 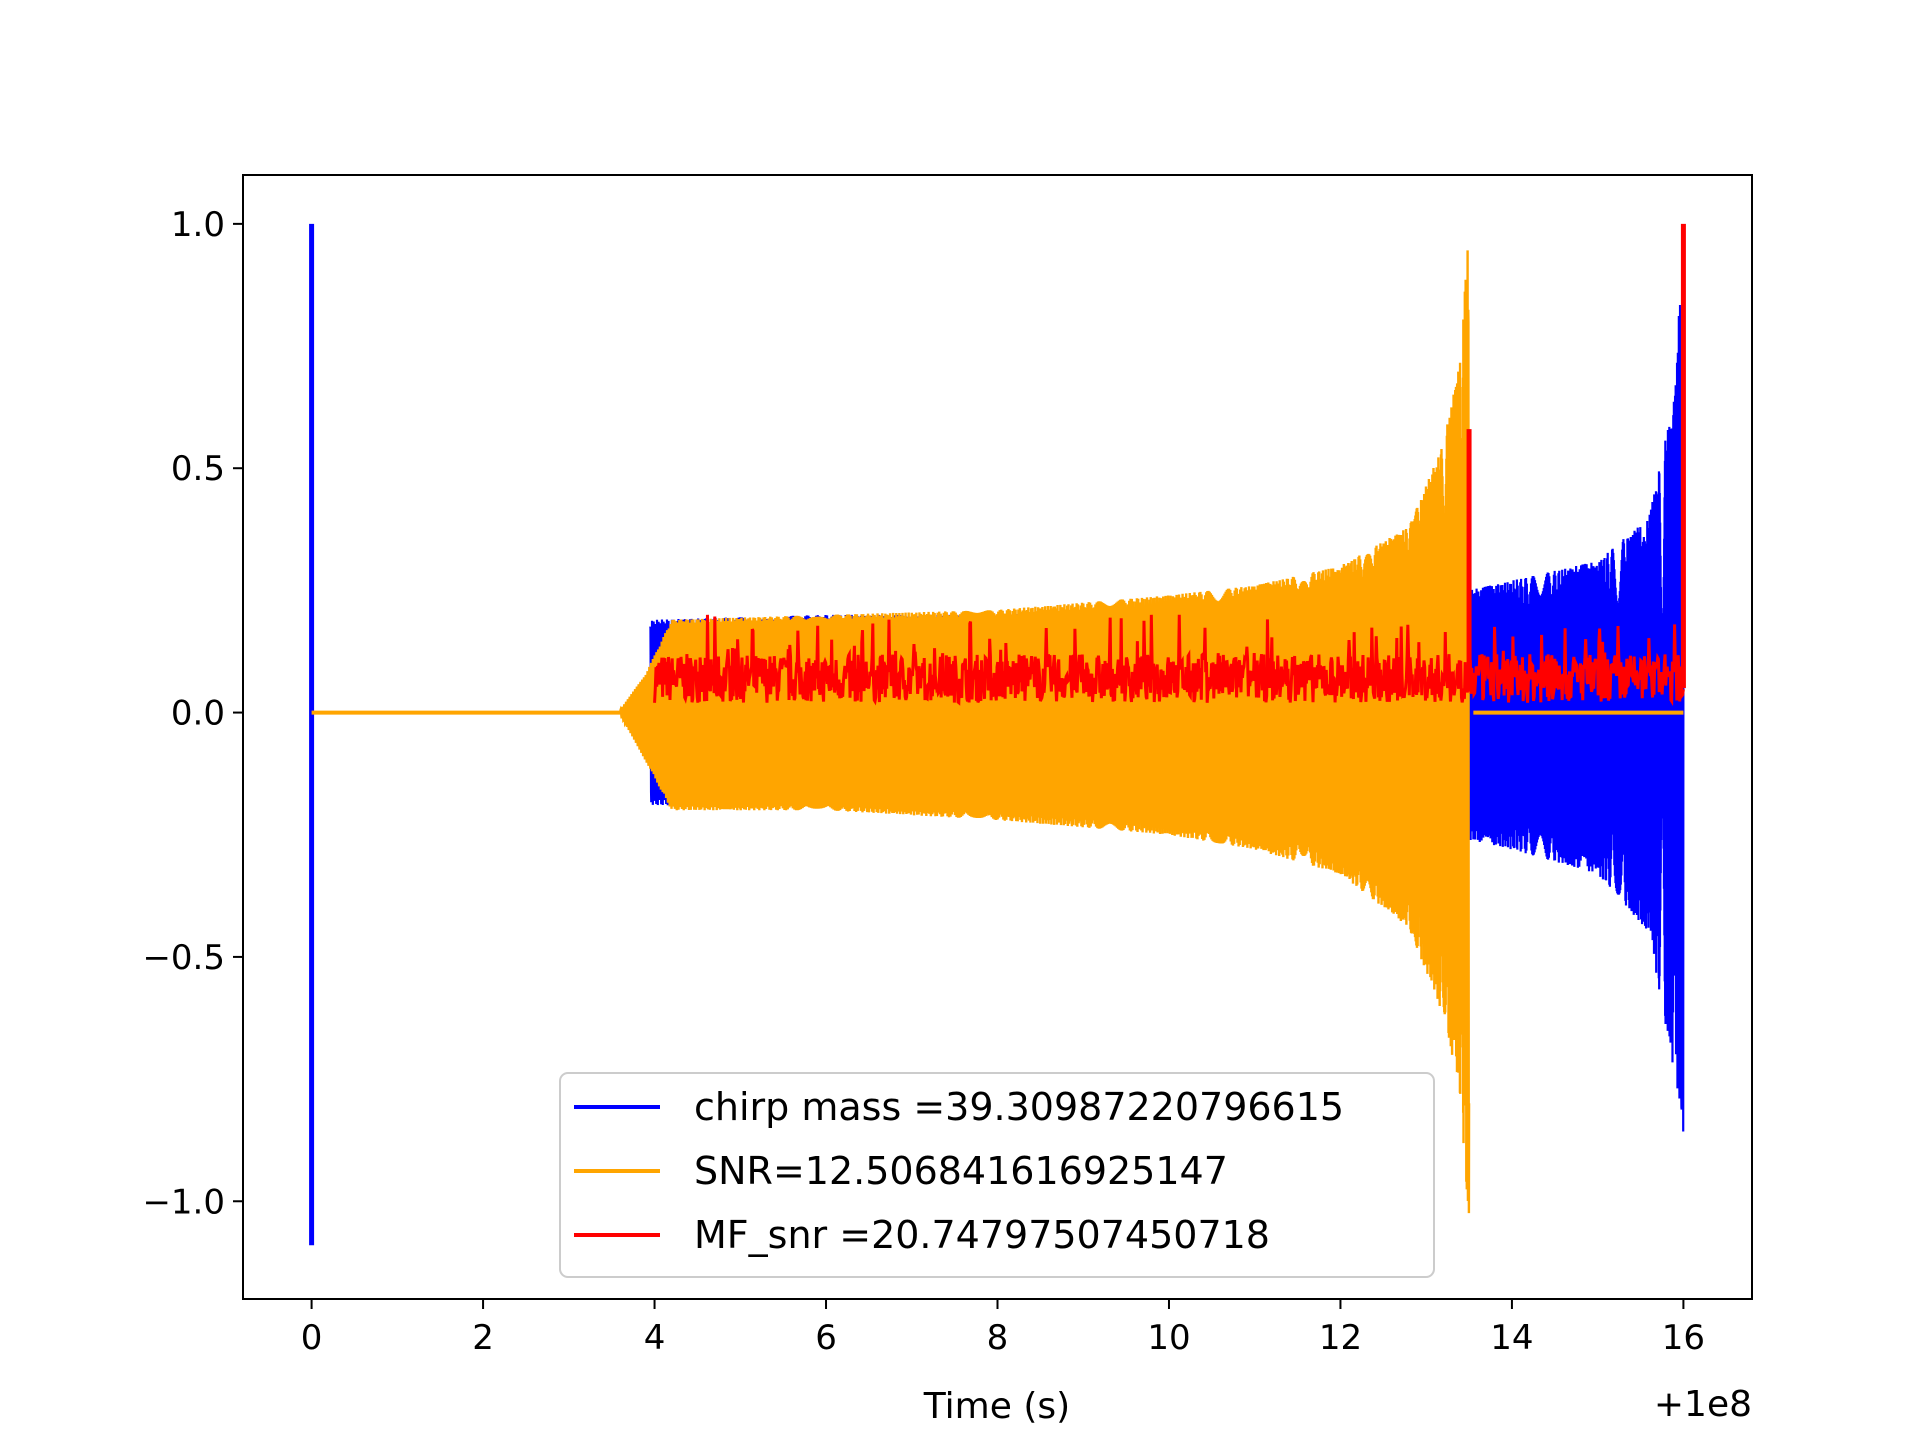 I want to click on x-tick-label: 0, so click(x=312, y=1338).